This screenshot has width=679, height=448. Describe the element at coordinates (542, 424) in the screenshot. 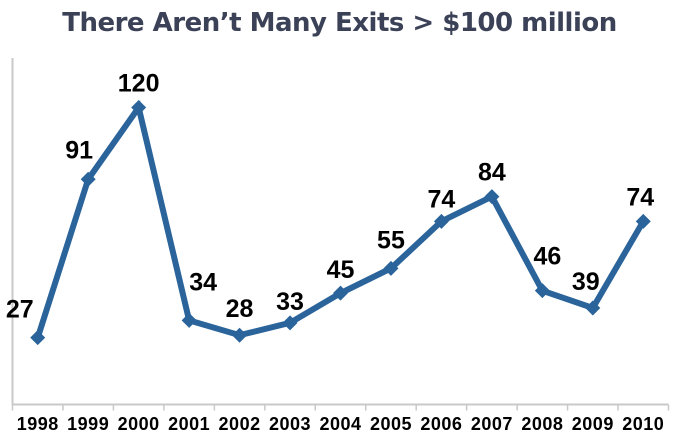

I see `x-tick-label-2008: 2008` at that location.